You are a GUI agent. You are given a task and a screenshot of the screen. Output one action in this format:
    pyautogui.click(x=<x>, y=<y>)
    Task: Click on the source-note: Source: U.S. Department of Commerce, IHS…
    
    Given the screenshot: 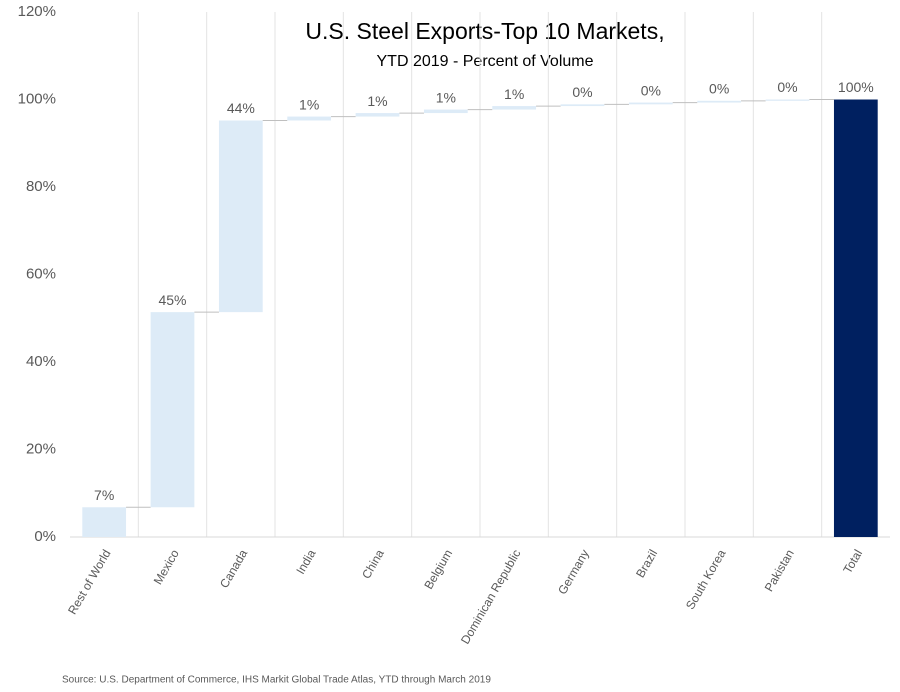 What is the action you would take?
    pyautogui.click(x=276, y=680)
    